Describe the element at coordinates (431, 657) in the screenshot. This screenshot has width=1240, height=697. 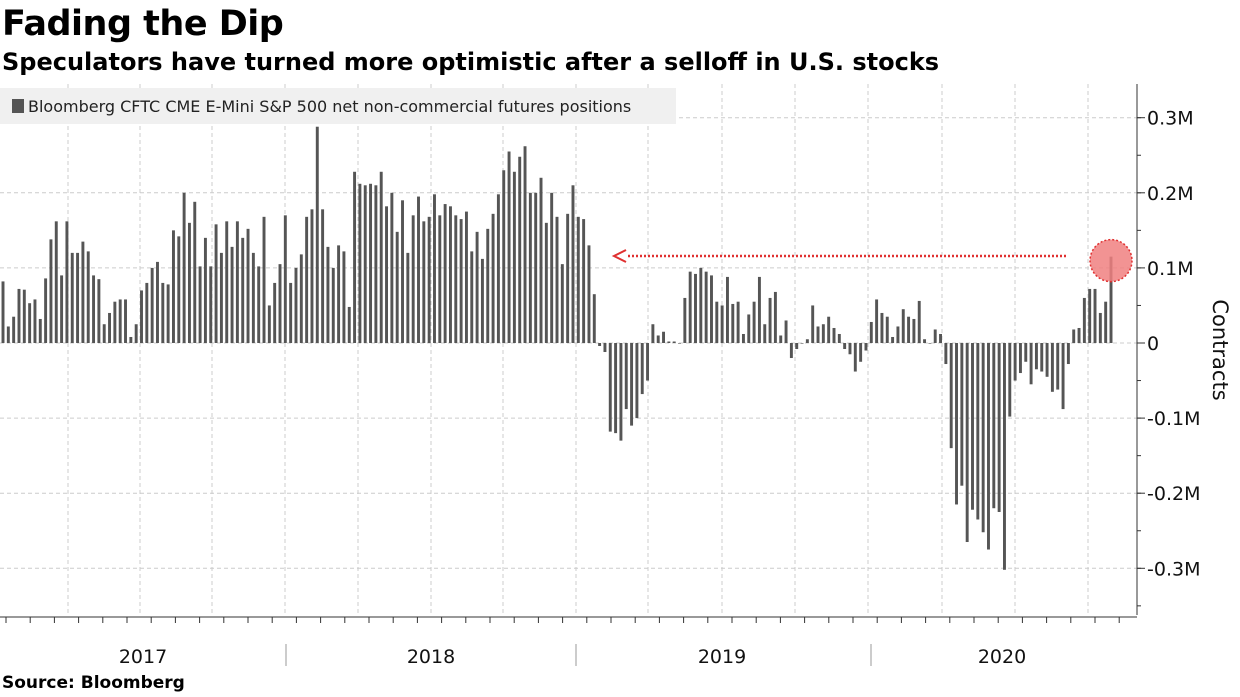
I see `x-tick-label: 2018` at that location.